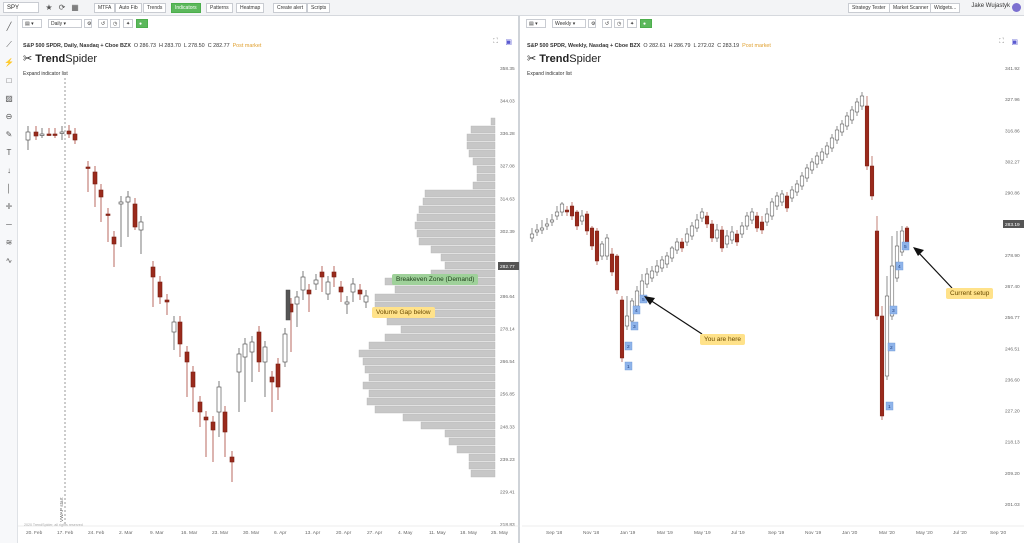 The height and width of the screenshot is (543, 1024). I want to click on brush-icon: ✎, so click(9, 134).